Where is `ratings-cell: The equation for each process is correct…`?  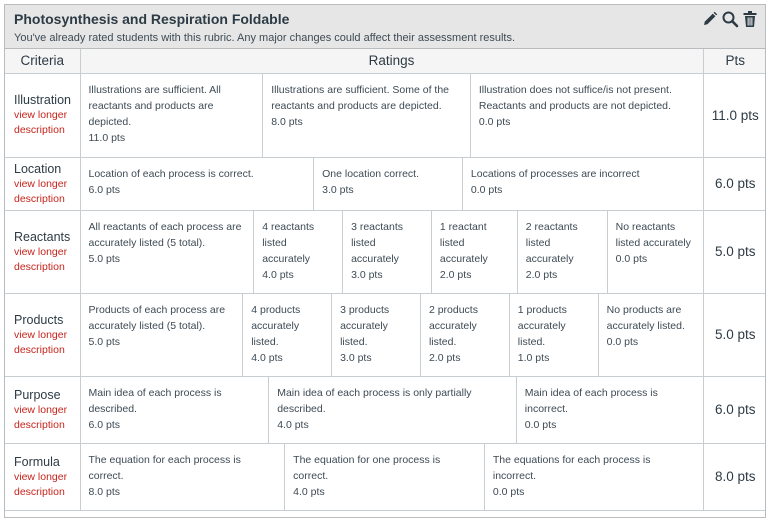
ratings-cell: The equation for each process is correct… is located at coordinates (391, 476).